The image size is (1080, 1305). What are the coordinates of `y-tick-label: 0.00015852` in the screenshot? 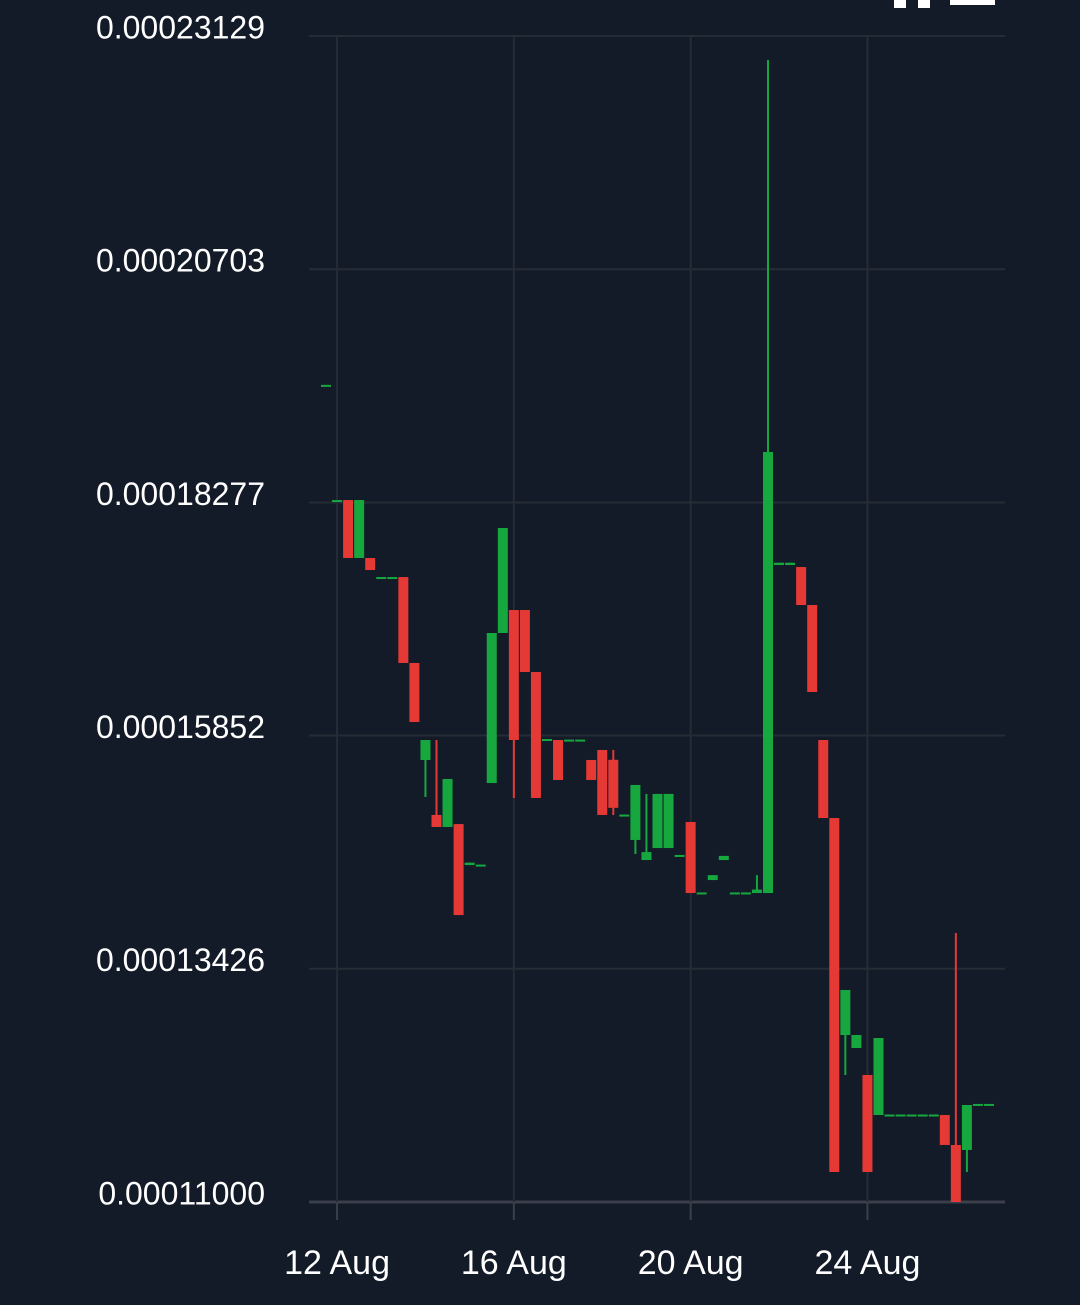 It's located at (180, 727).